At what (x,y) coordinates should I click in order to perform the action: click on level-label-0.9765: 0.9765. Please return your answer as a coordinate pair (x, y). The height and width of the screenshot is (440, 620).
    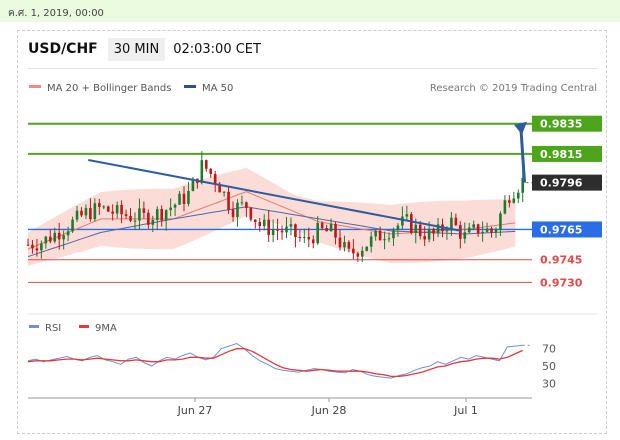
    Looking at the image, I should click on (561, 229).